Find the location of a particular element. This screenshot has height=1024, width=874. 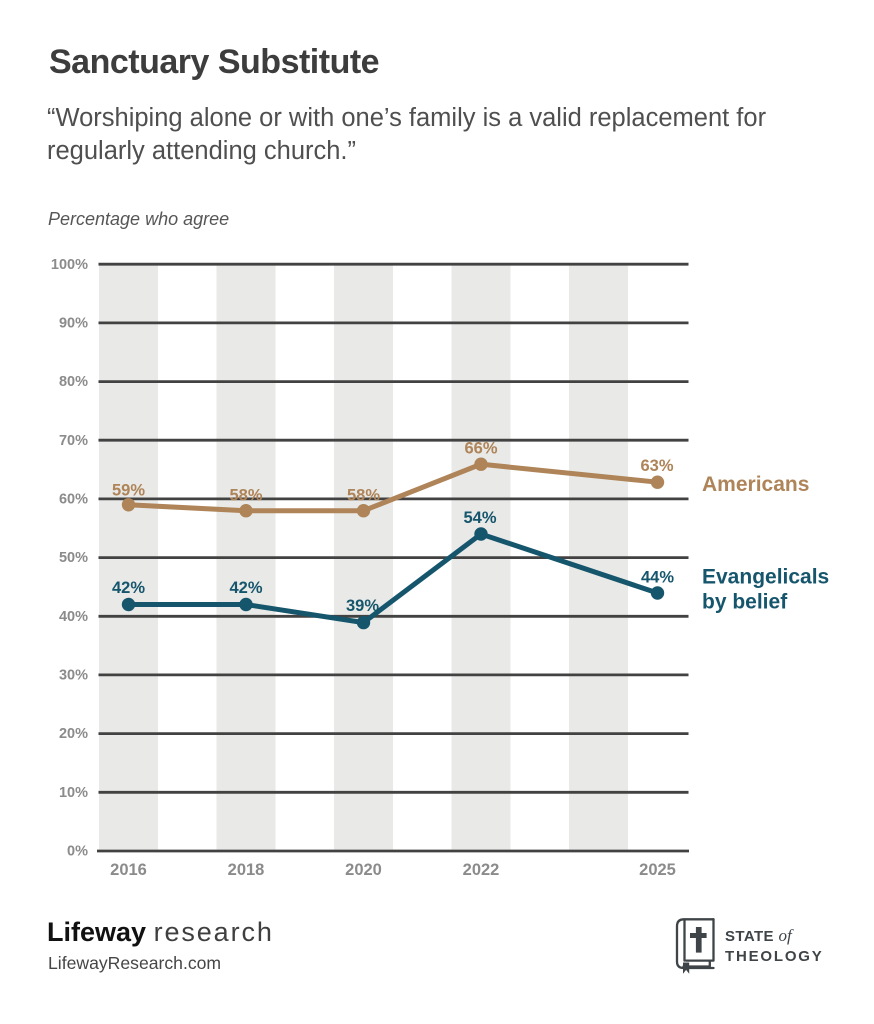

svg-text: 2016 is located at coordinates (128, 870).